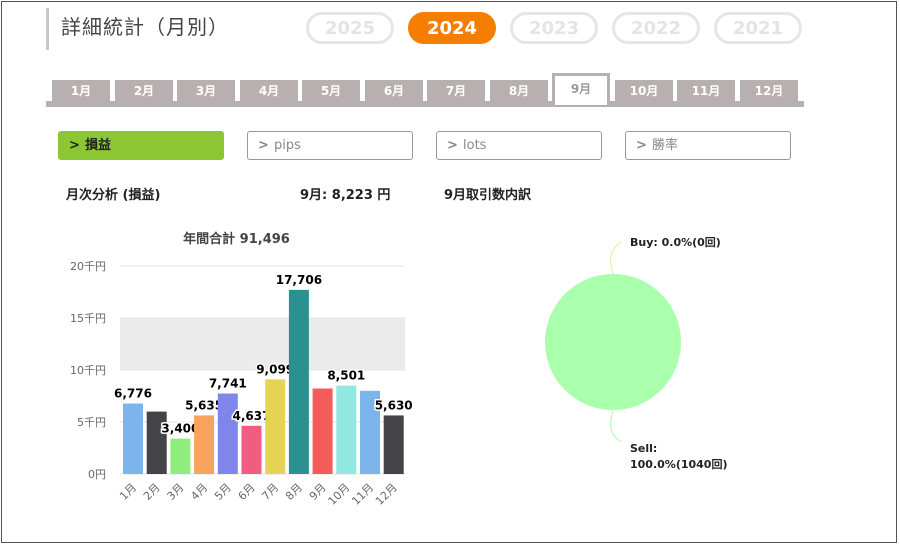 The height and width of the screenshot is (546, 900). I want to click on metric-tab-label: 損益, so click(98, 145).